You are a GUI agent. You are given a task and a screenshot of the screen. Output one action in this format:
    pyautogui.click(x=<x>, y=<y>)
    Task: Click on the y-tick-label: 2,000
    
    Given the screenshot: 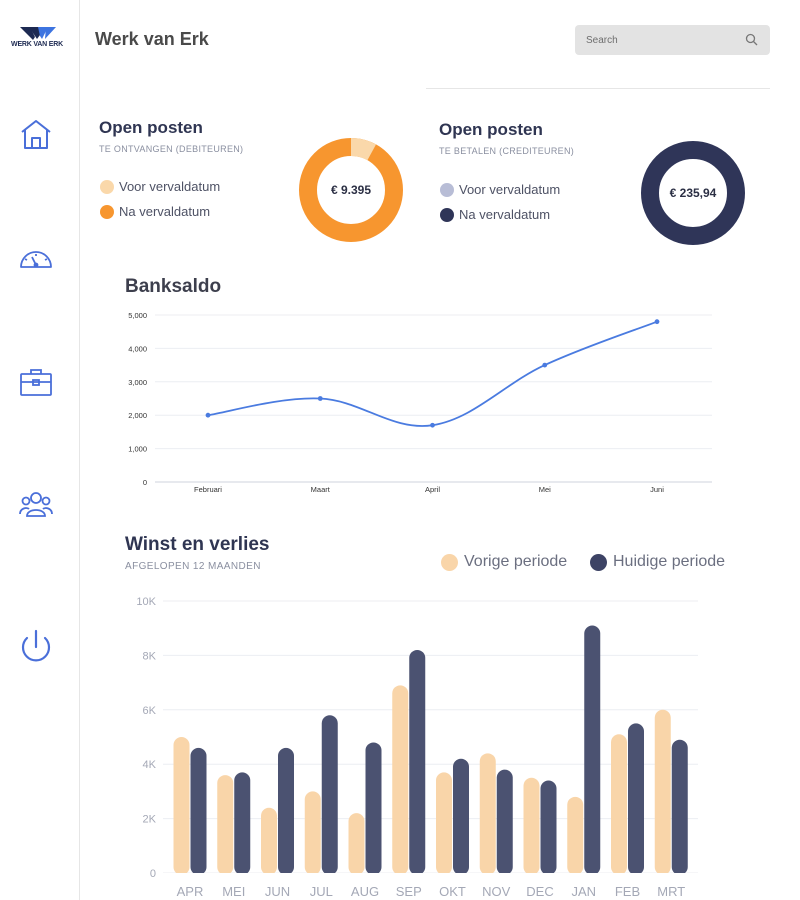 What is the action you would take?
    pyautogui.click(x=137, y=415)
    